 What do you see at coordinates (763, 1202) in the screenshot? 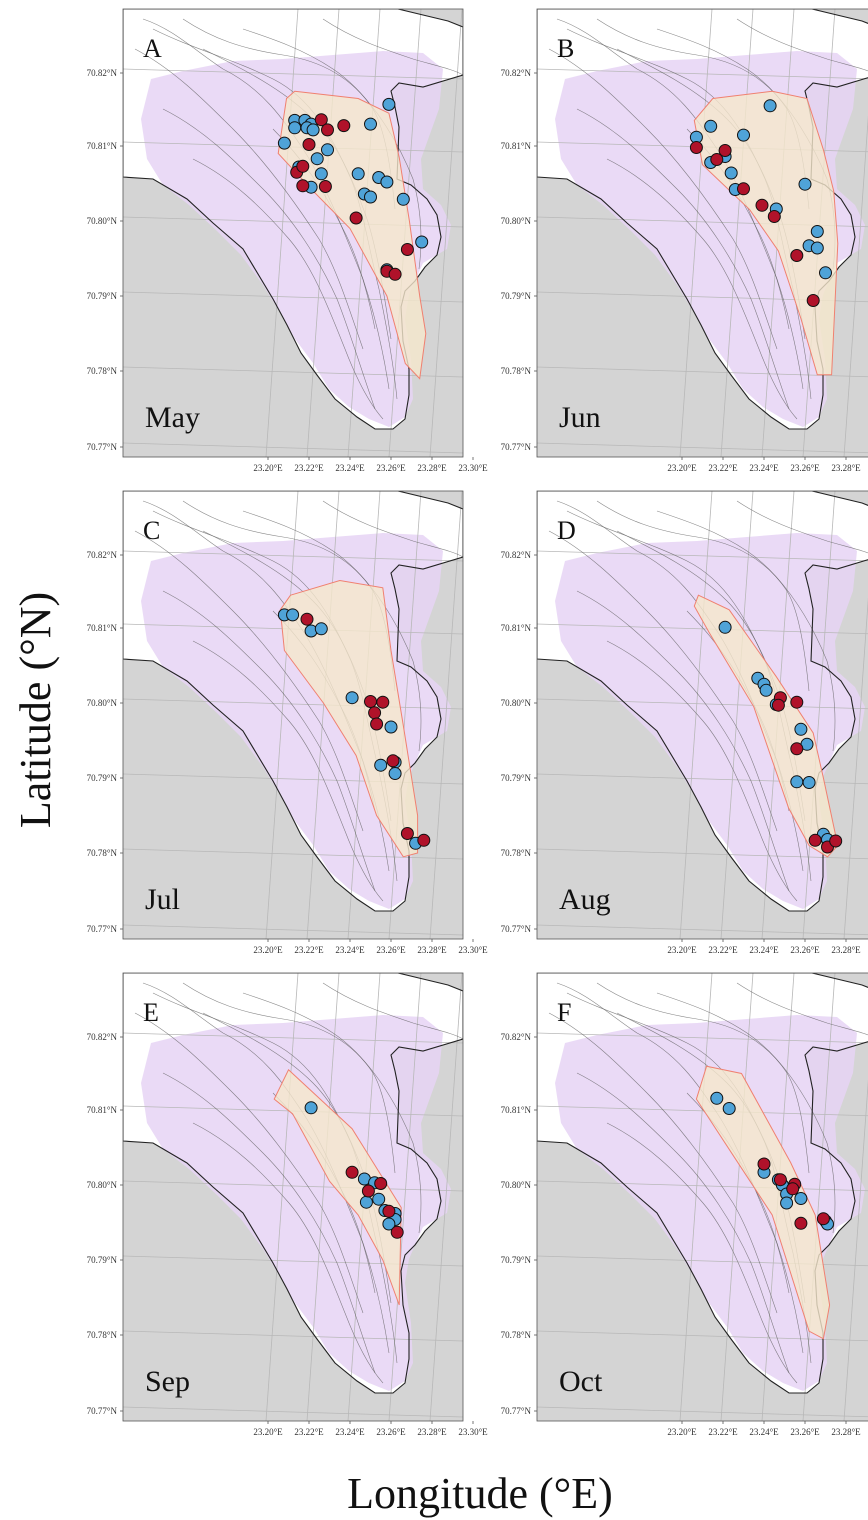
I see `home-range-polygon` at bounding box center [763, 1202].